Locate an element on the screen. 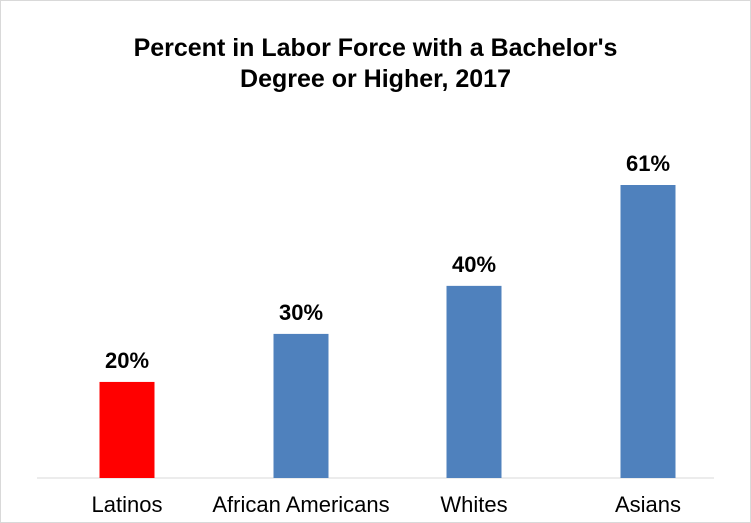 The width and height of the screenshot is (751, 523). chart-title-line-1: Percent in Labor Force with a Bachelor's is located at coordinates (375, 48).